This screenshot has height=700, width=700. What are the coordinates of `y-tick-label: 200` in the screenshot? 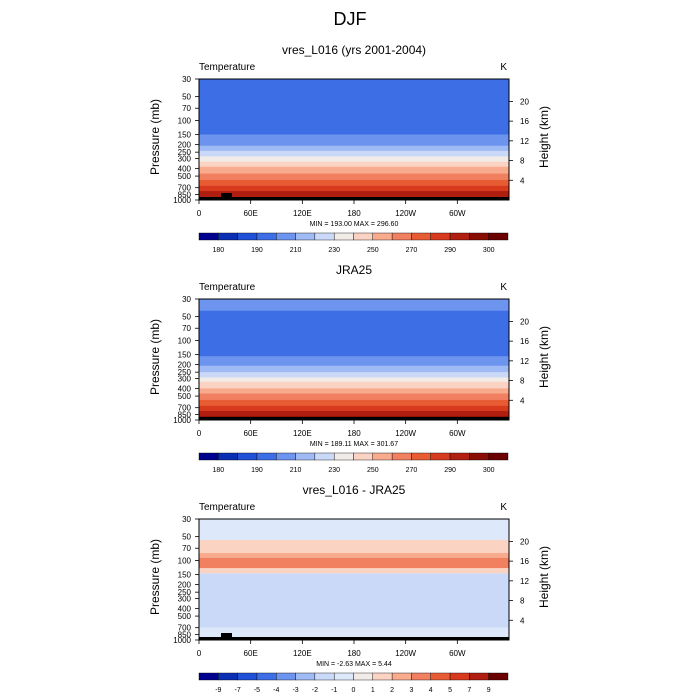 It's located at (185, 364).